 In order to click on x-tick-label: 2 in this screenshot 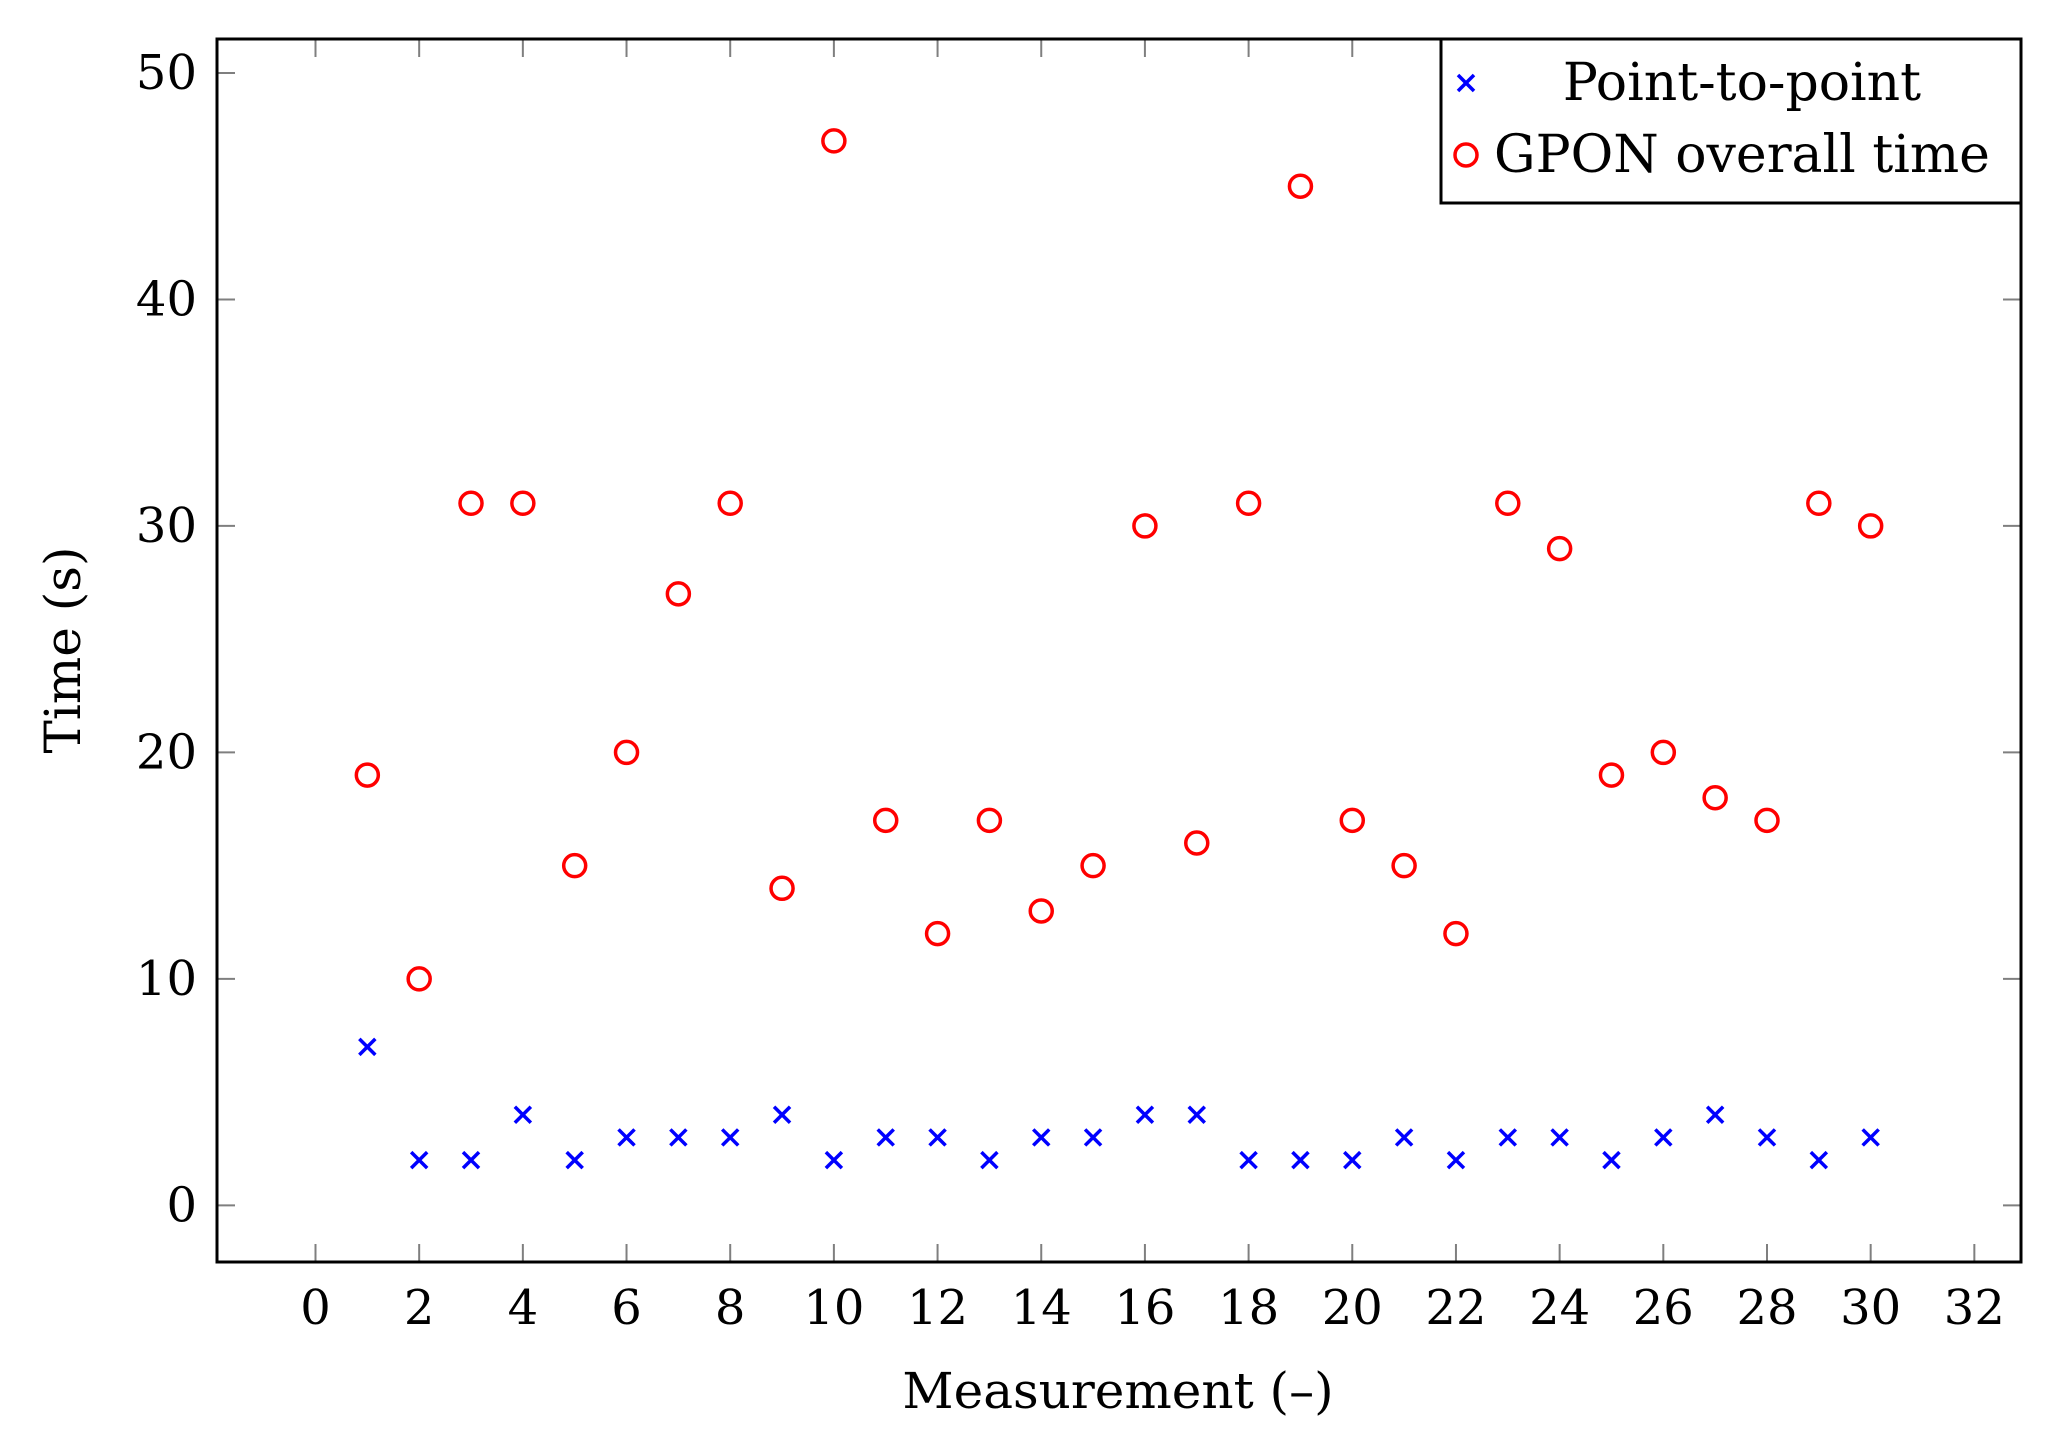, I will do `click(419, 1308)`.